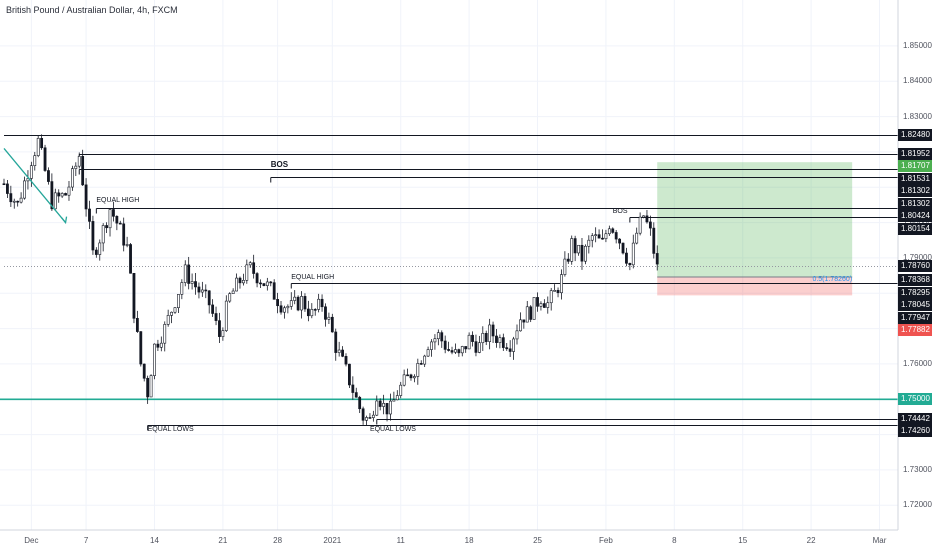  I want to click on profit-zone, so click(755, 220).